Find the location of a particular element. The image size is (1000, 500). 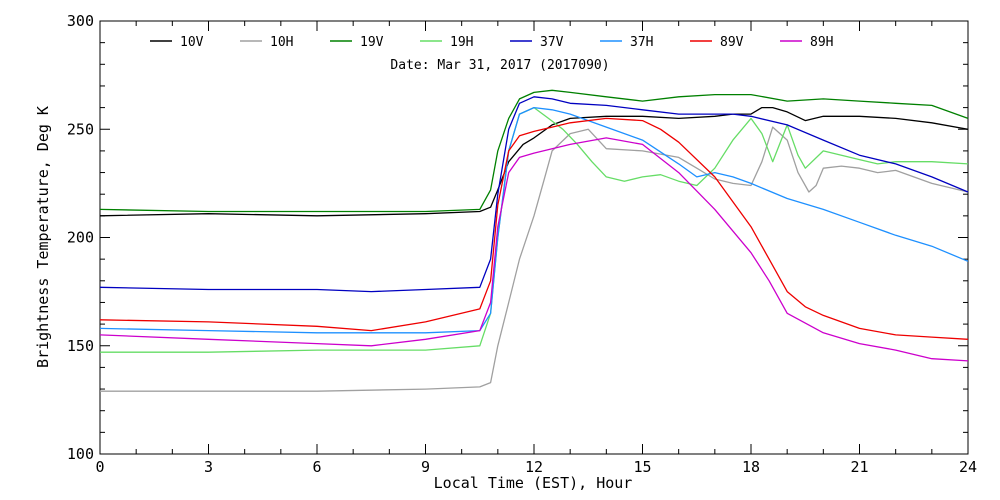

x-tick-label: 0 is located at coordinates (99, 467).